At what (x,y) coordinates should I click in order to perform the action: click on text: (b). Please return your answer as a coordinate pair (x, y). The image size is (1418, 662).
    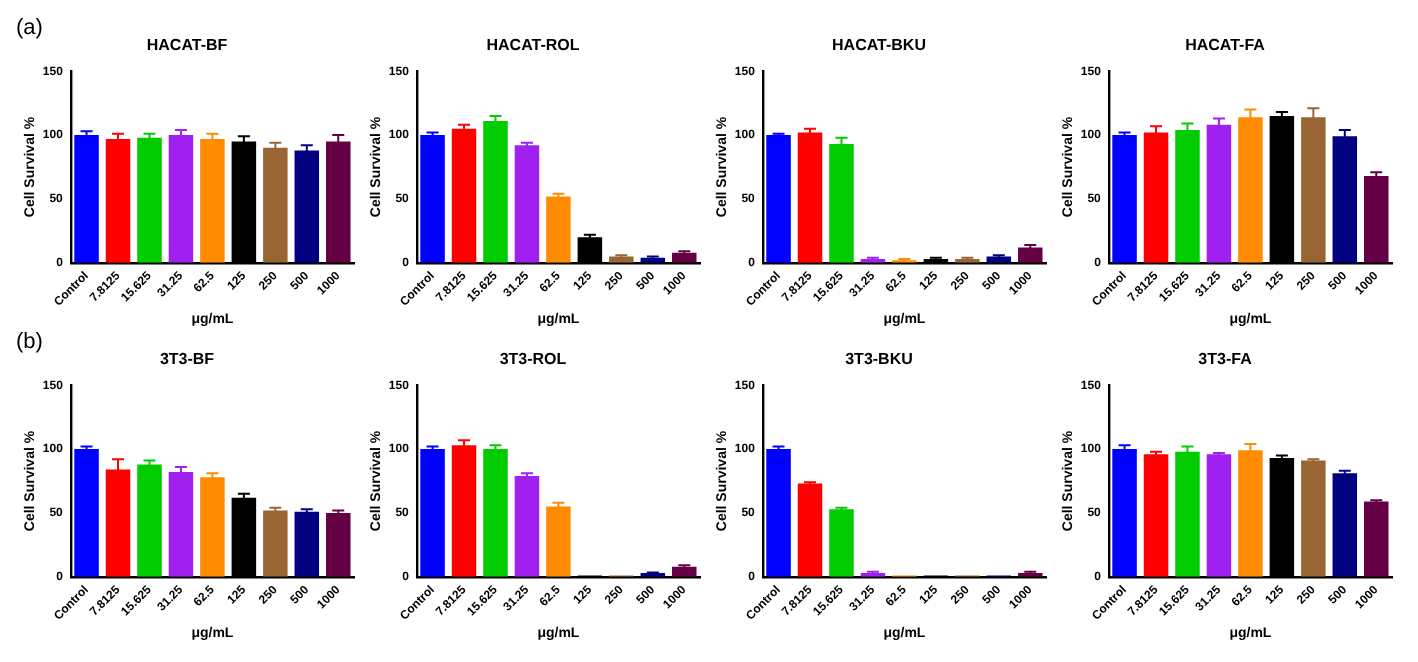
    Looking at the image, I should click on (29, 342).